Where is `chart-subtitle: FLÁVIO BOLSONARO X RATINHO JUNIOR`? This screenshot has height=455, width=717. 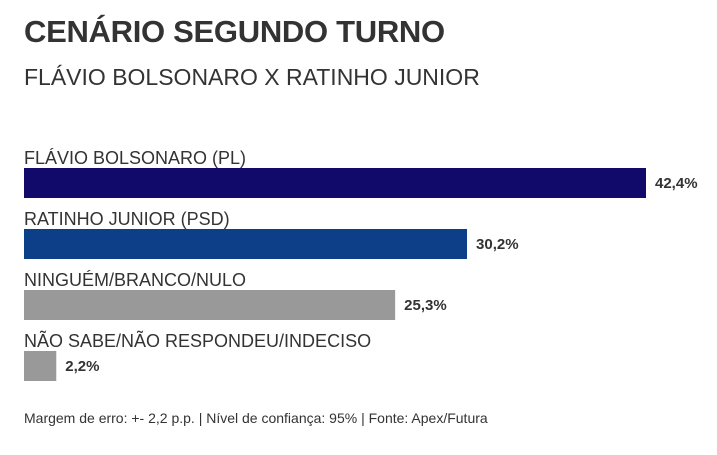 chart-subtitle: FLÁVIO BOLSONARO X RATINHO JUNIOR is located at coordinates (252, 77).